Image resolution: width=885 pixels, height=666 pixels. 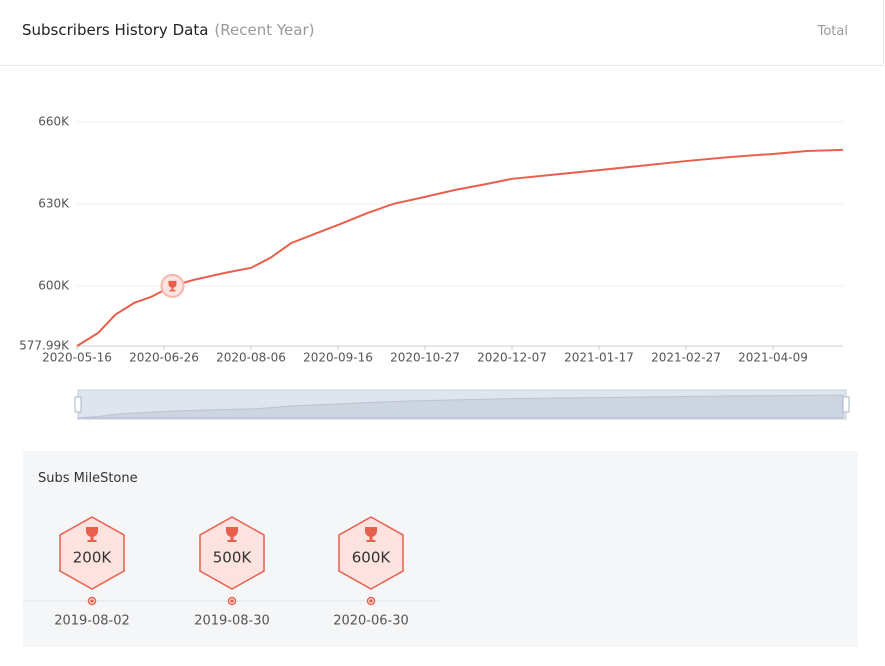 I want to click on total-toggle: Total, so click(x=832, y=31).